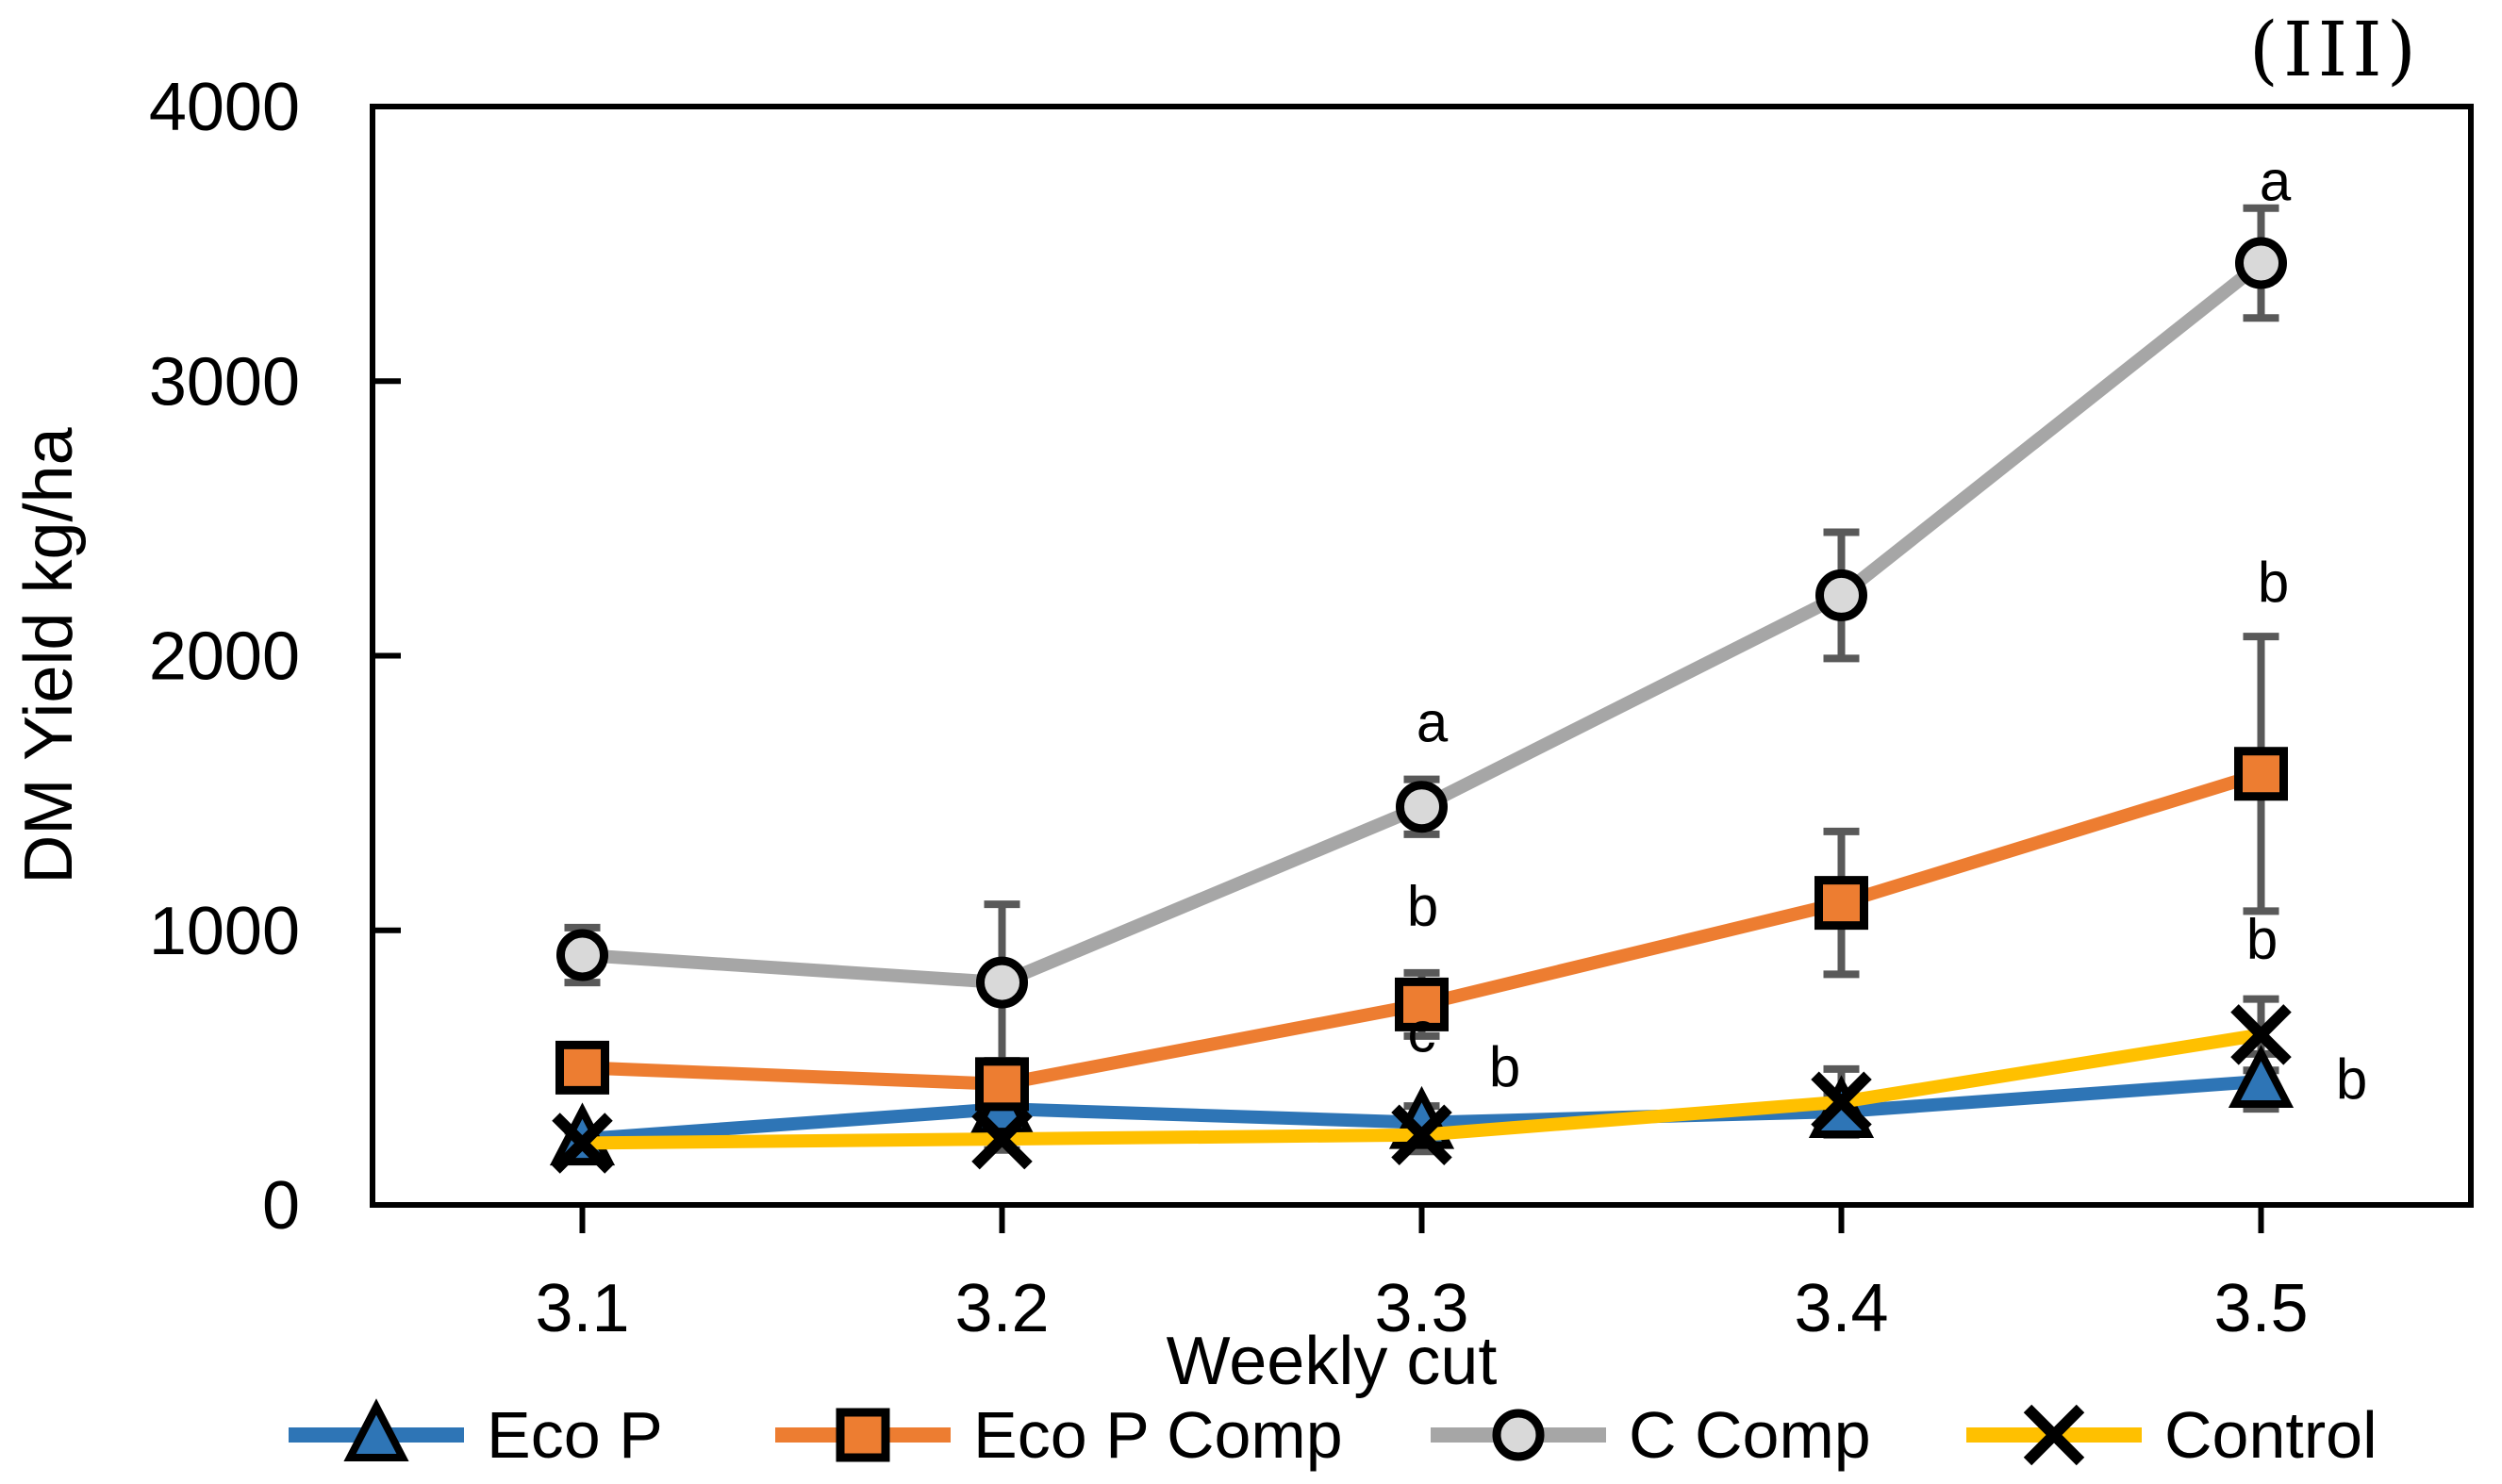 This screenshot has height=1484, width=2502. I want to click on legend-label: Eco P Comp, so click(1158, 1435).